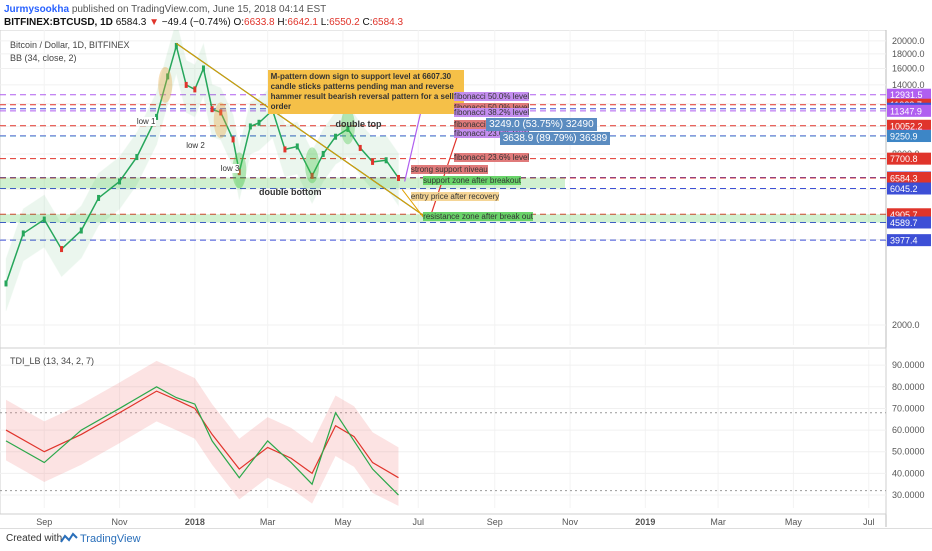 The height and width of the screenshot is (551, 932). Describe the element at coordinates (904, 159) in the screenshot. I see `price-axis-tag-label: 7700.8` at that location.